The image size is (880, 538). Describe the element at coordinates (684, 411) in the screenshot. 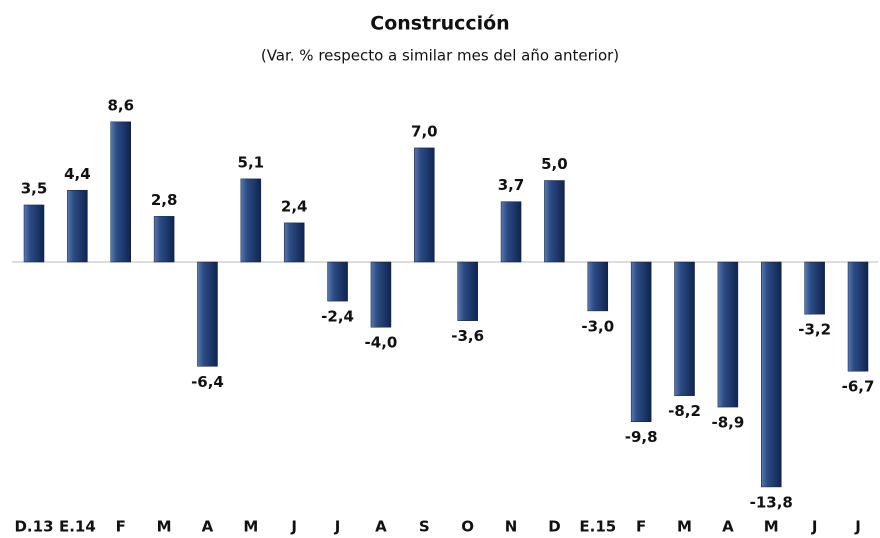

I see `value-label: -8,2` at that location.